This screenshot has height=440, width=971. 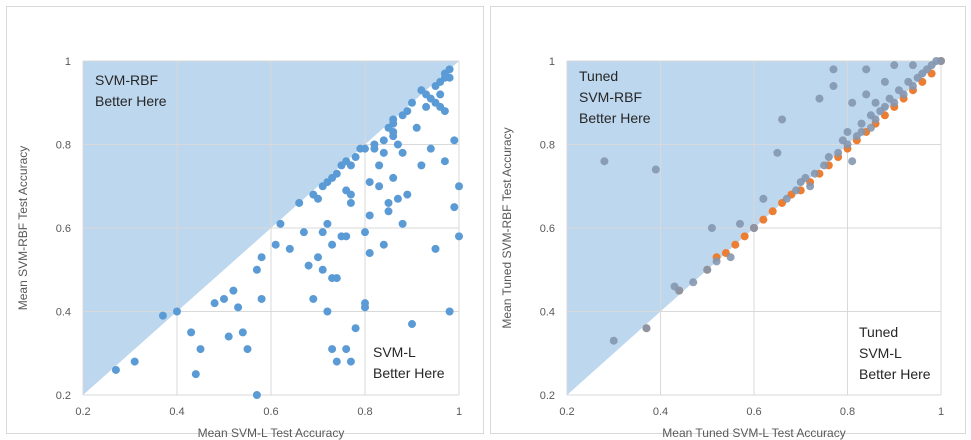 What do you see at coordinates (566, 412) in the screenshot?
I see `x-tick-label: 0.2` at bounding box center [566, 412].